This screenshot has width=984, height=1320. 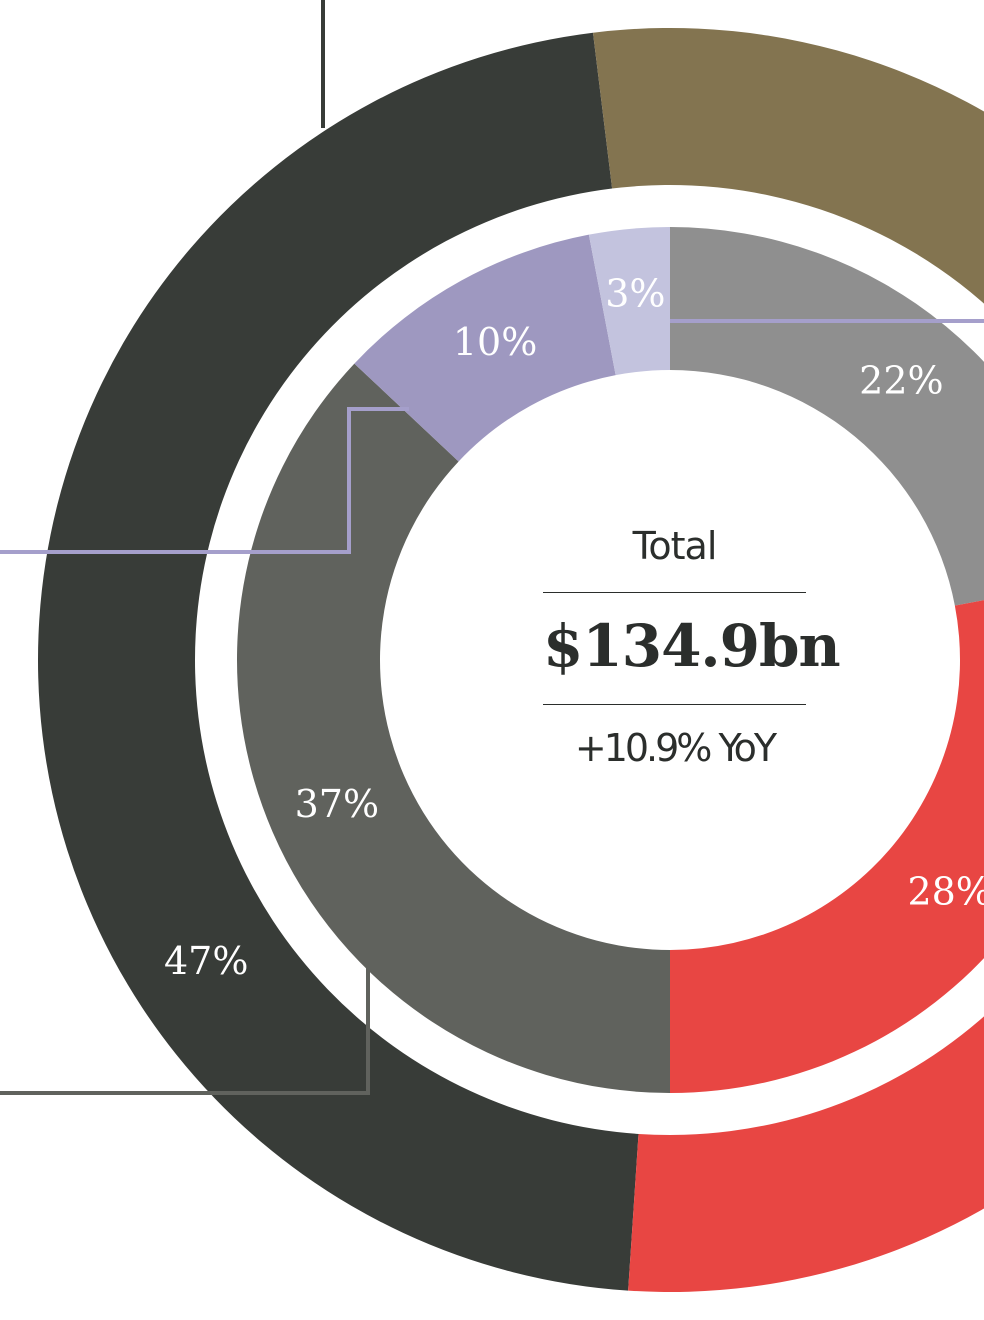 What do you see at coordinates (206, 961) in the screenshot?
I see `outer-slice-1-label: 47%` at bounding box center [206, 961].